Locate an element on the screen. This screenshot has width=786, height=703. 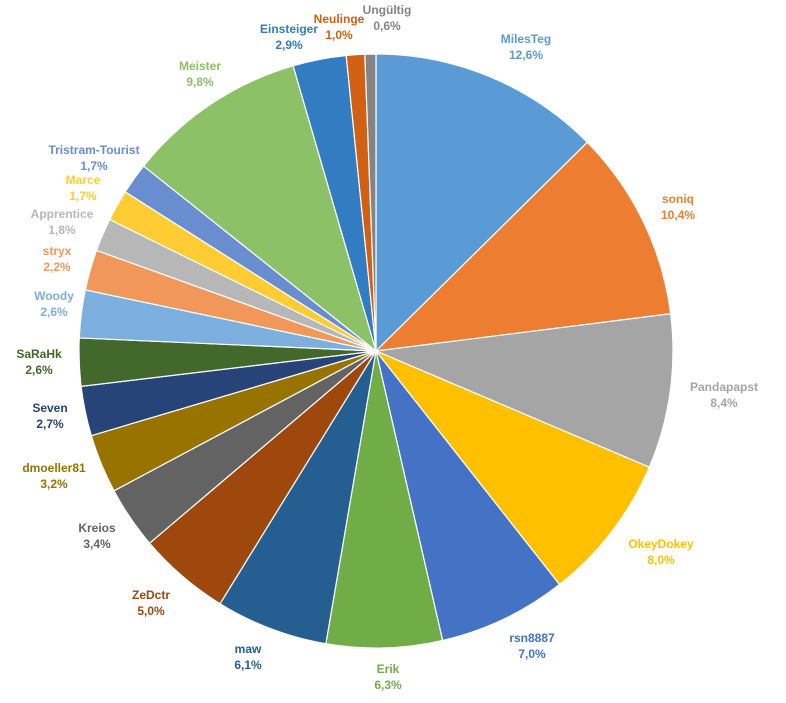
slice-percent-label: 8,4% is located at coordinates (724, 403).